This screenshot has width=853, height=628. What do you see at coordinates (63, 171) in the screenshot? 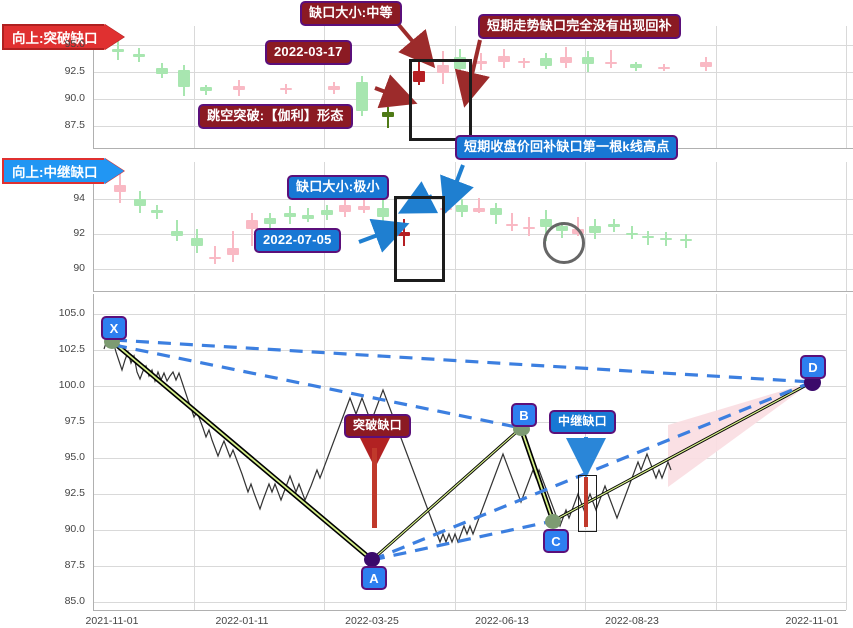
I see `flag-continuation-gap: 向上:中继缺口` at bounding box center [63, 171].